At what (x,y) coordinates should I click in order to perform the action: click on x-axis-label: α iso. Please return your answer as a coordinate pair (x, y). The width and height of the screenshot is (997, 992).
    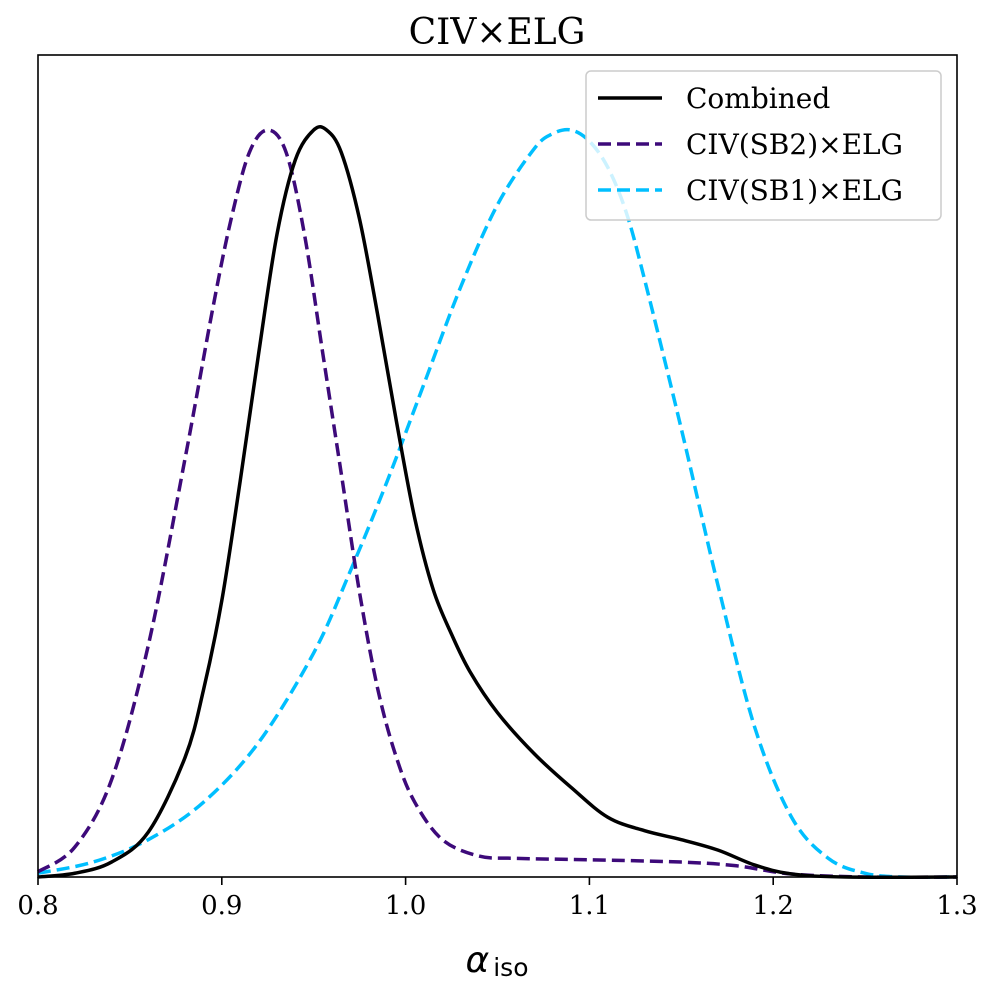
    Looking at the image, I should click on (496, 961).